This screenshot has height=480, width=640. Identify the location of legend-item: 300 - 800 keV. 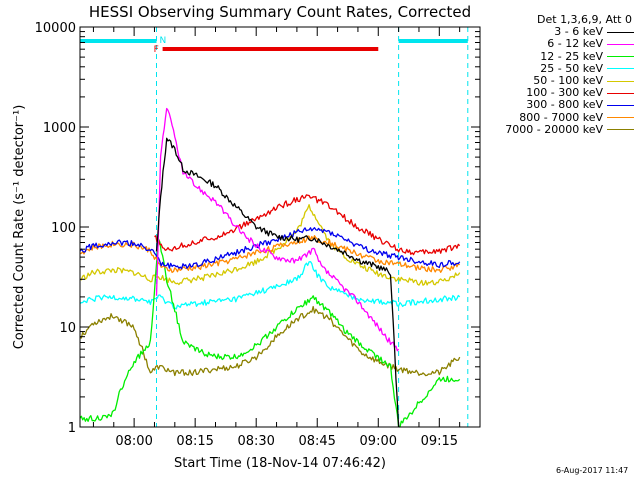
(563, 105).